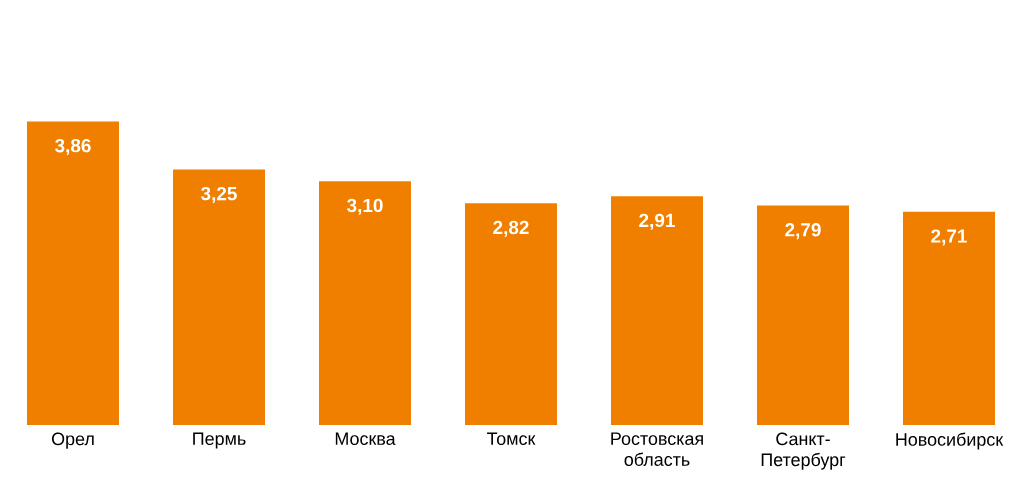 The image size is (1022, 492). I want to click on data-label: 2,91, so click(657, 221).